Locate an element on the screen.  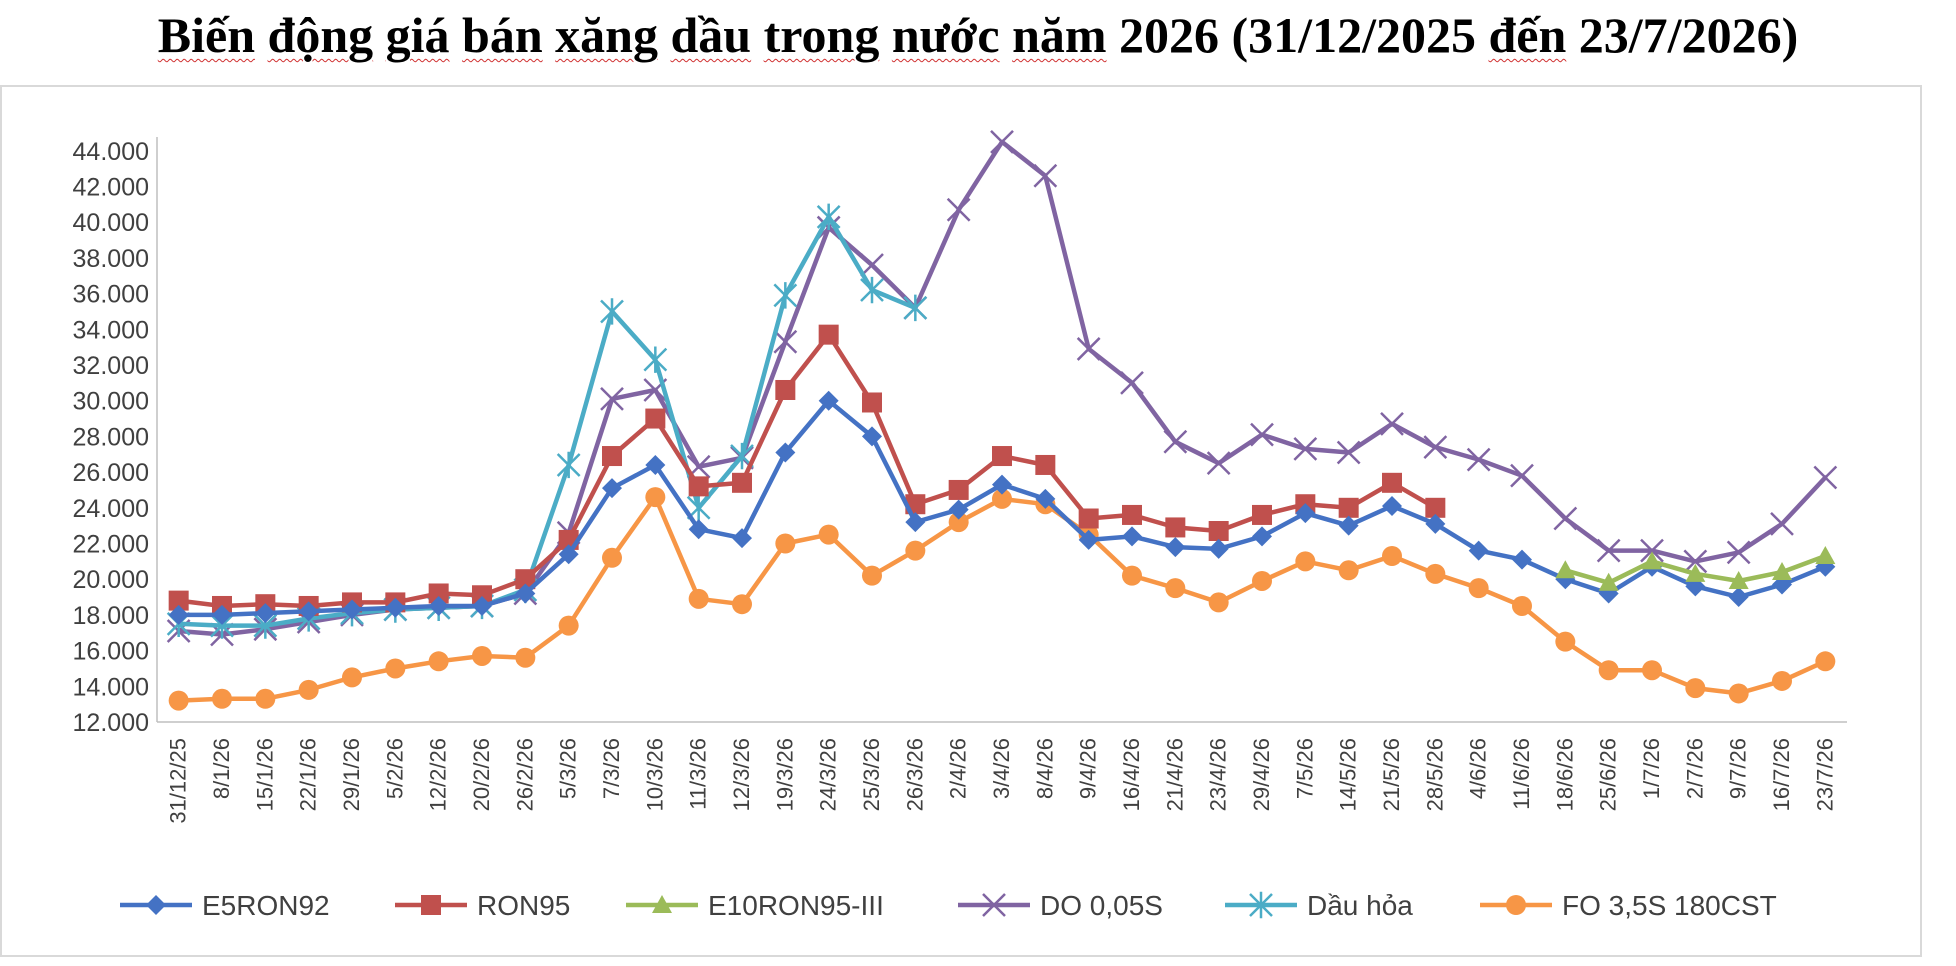
y-tick-label: 12.000 is located at coordinates (111, 723).